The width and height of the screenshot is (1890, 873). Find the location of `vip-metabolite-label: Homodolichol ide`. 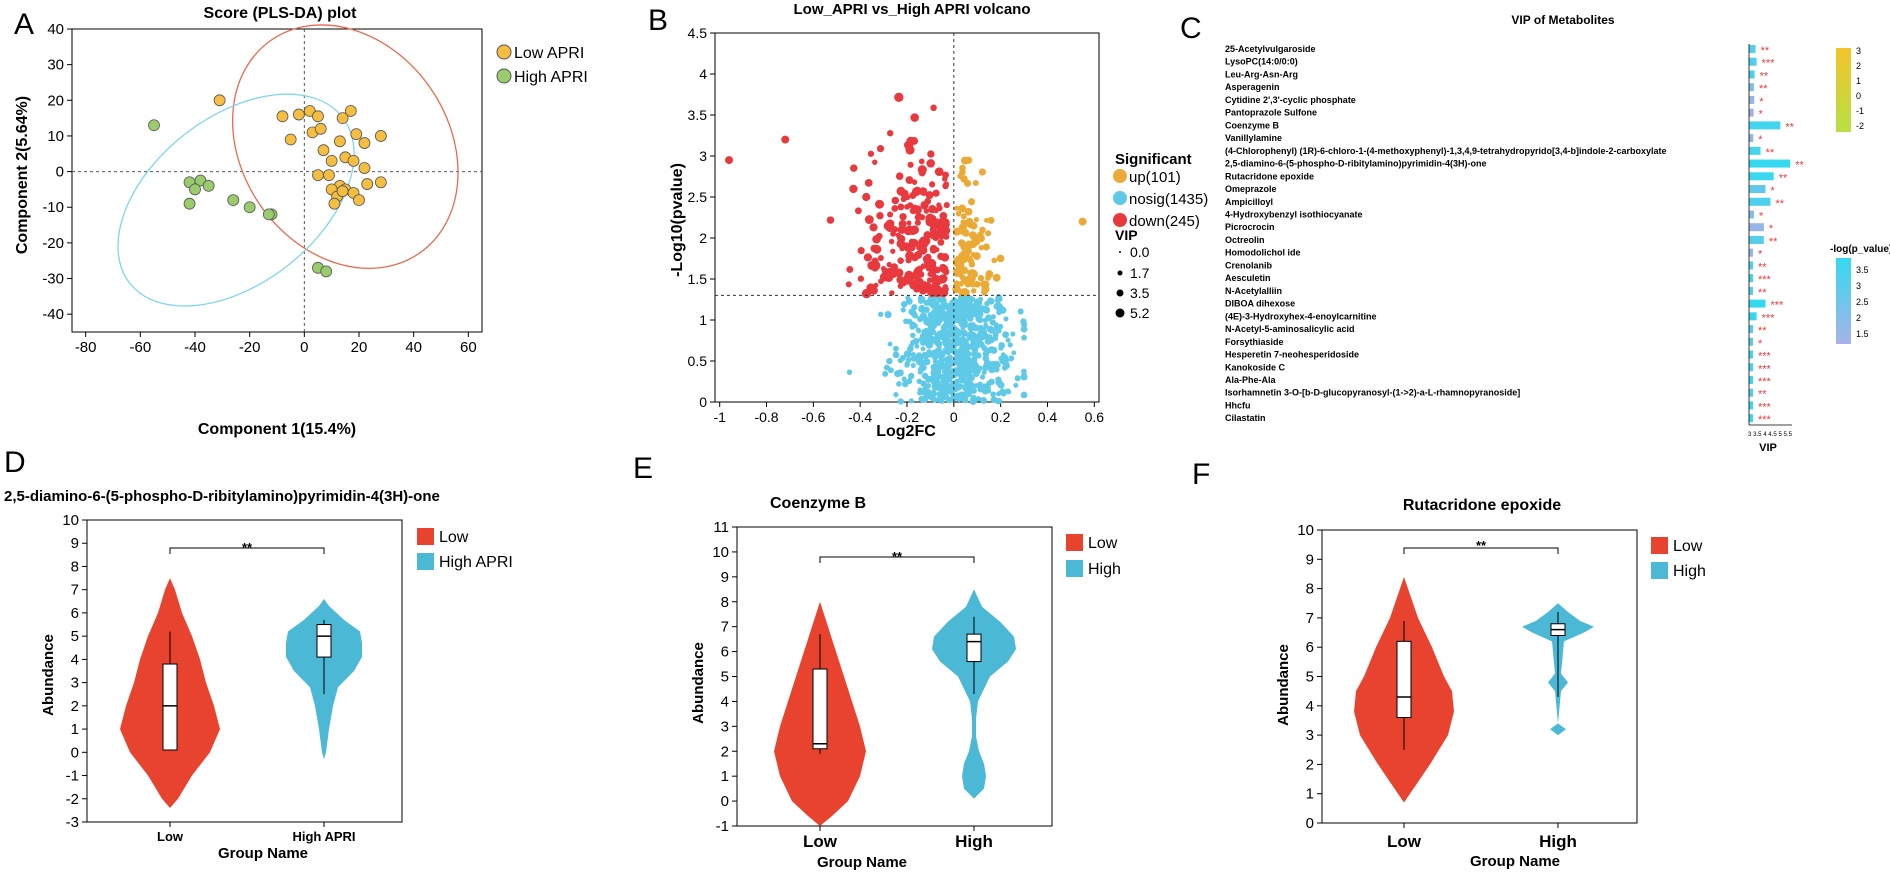

vip-metabolite-label: Homodolichol ide is located at coordinates (1263, 253).